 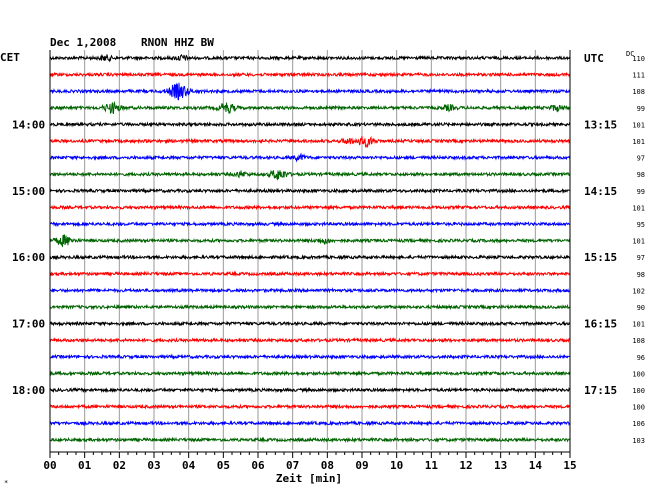 I want to click on right-hour-label: 14:15, so click(x=600, y=191).